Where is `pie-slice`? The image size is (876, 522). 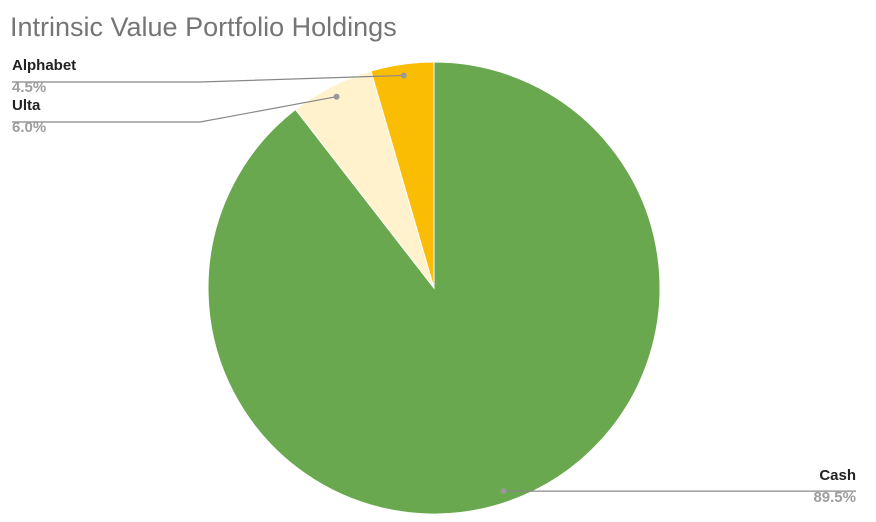 pie-slice is located at coordinates (402, 175).